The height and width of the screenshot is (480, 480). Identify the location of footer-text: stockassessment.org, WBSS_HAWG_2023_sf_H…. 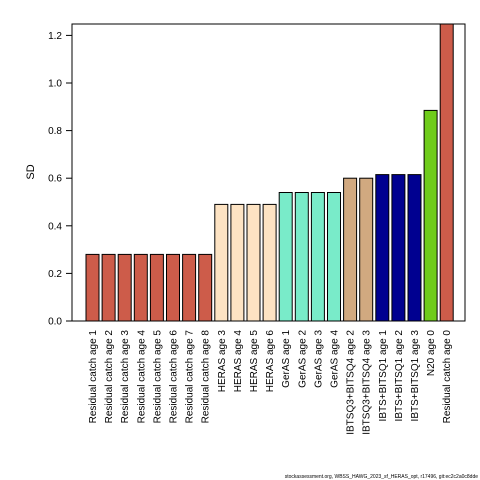
(381, 477).